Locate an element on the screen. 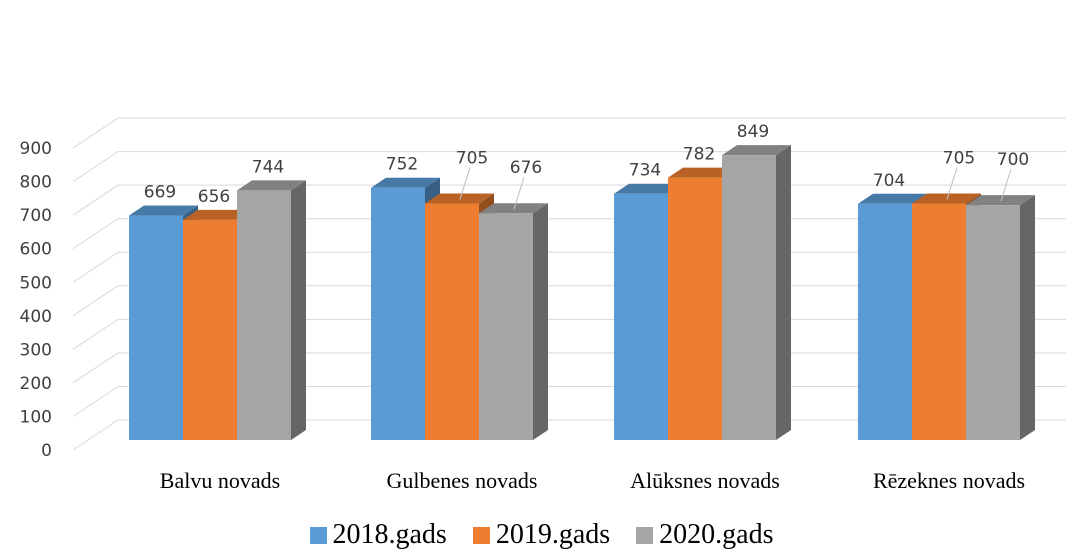  y-tick-label: 300 is located at coordinates (36, 350).